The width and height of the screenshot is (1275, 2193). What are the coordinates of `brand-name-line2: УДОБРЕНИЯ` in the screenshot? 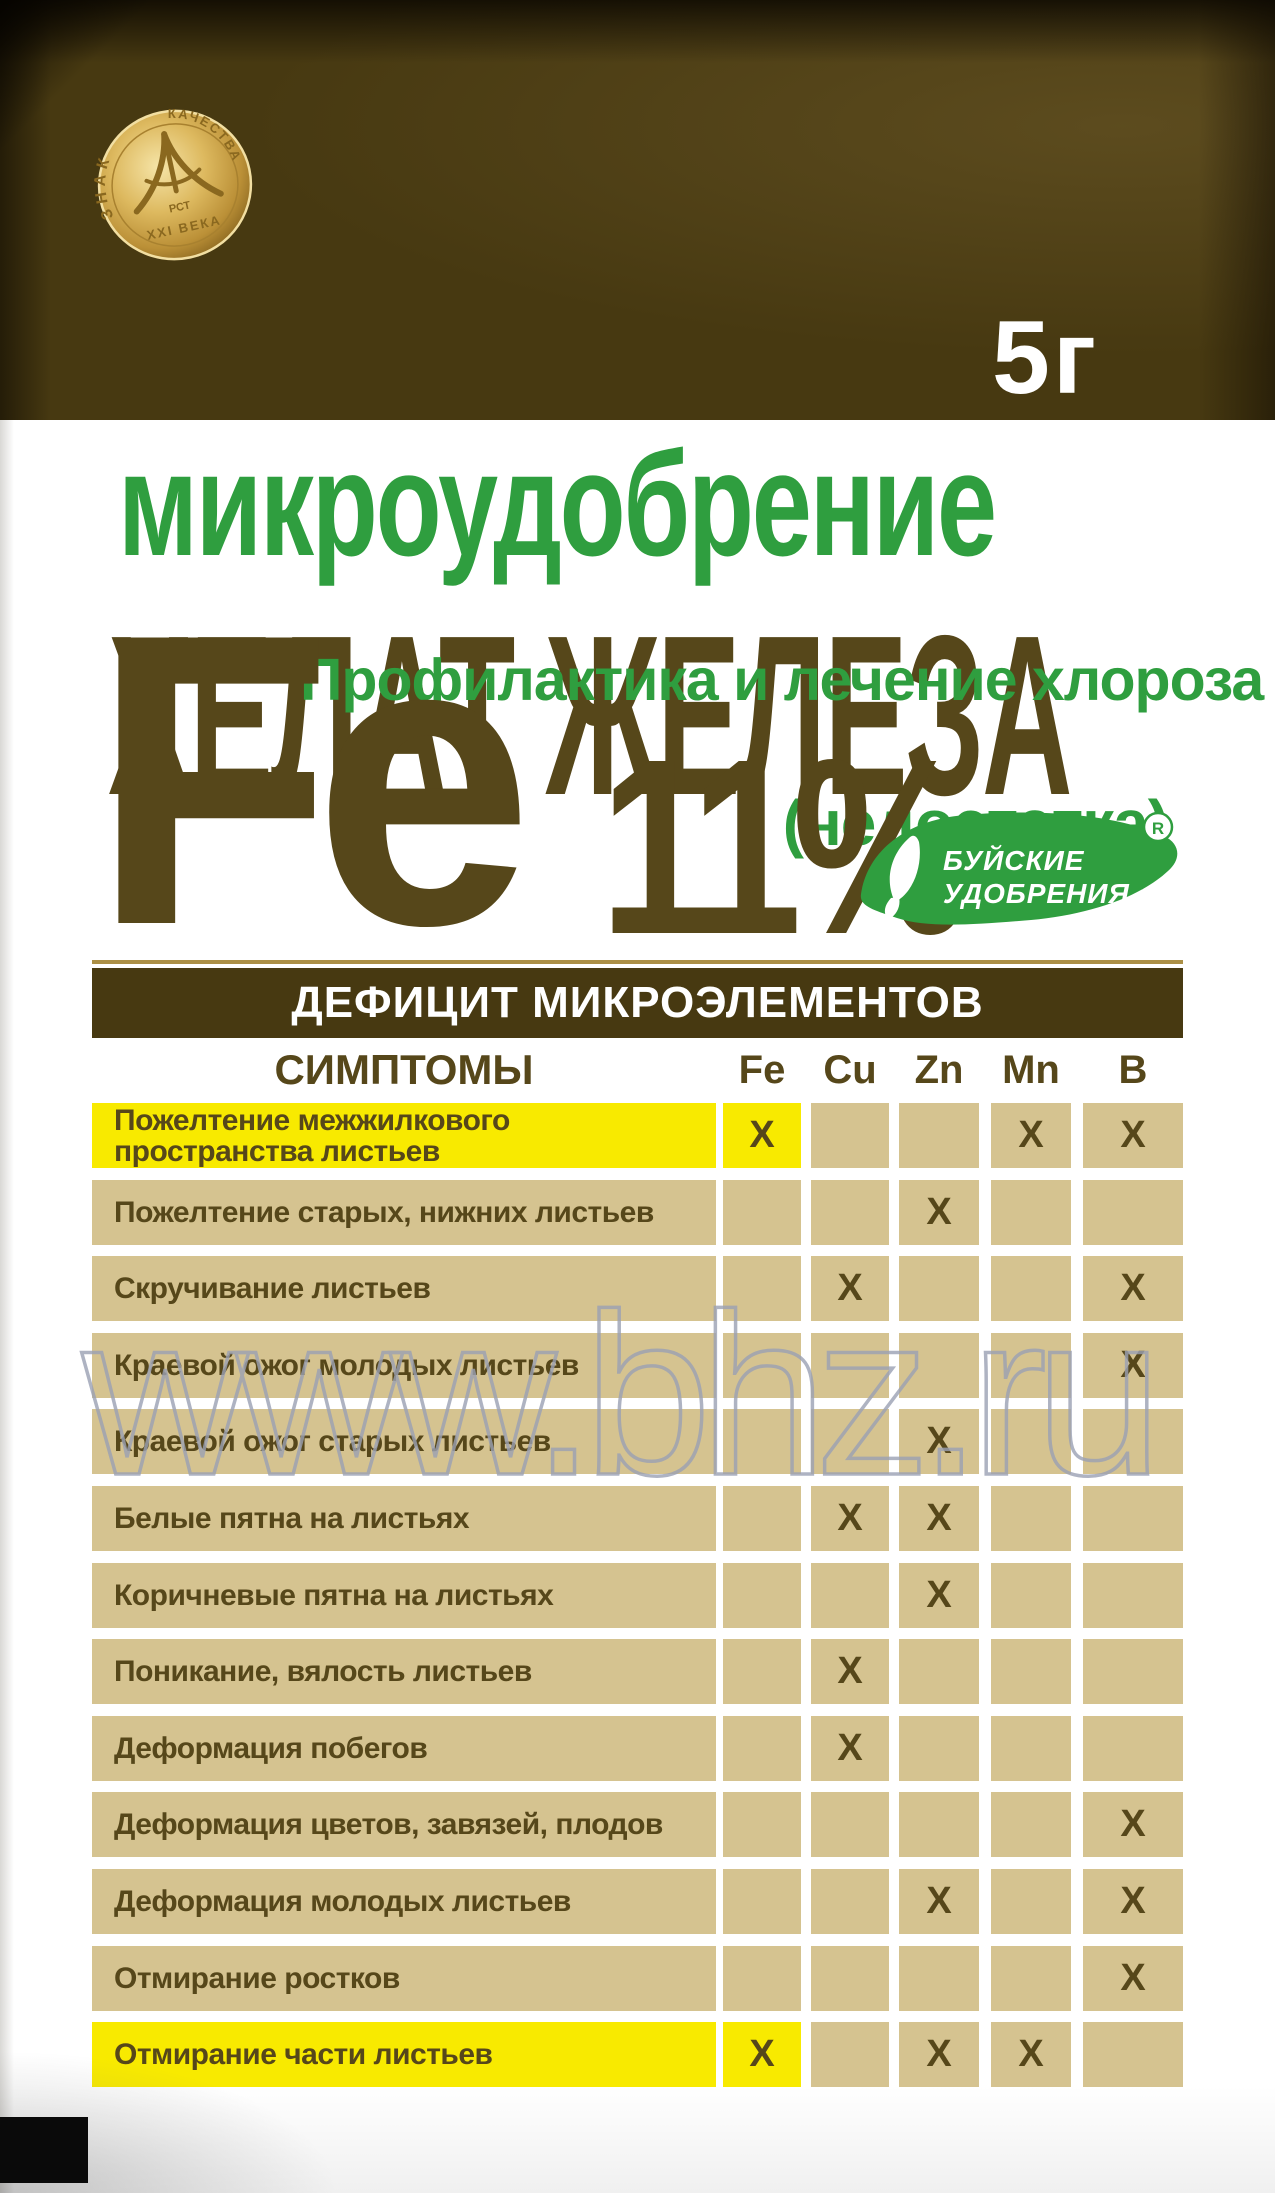 It's located at (1036, 893).